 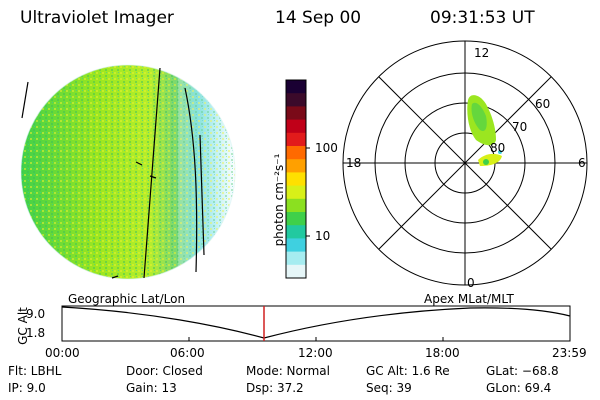 I want to click on gc-alt-timeline, so click(x=316, y=323).